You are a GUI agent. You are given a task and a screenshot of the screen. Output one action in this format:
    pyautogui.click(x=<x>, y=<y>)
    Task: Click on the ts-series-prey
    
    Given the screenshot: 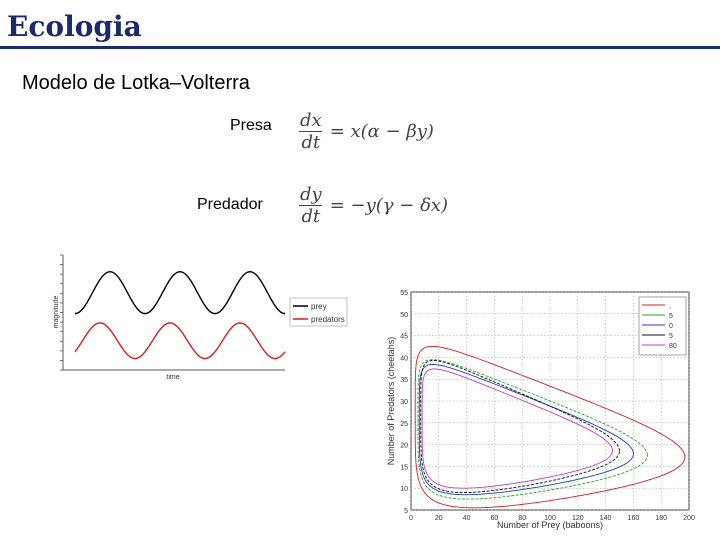 What is the action you would take?
    pyautogui.click(x=180, y=292)
    